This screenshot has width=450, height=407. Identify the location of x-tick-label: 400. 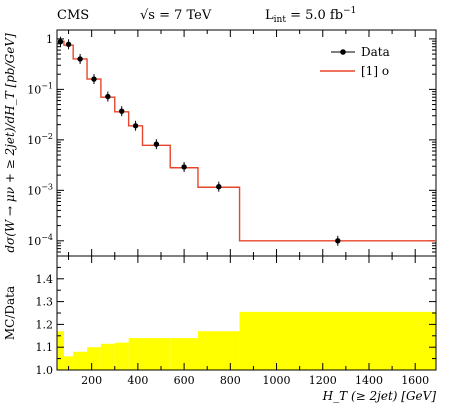
(137, 380).